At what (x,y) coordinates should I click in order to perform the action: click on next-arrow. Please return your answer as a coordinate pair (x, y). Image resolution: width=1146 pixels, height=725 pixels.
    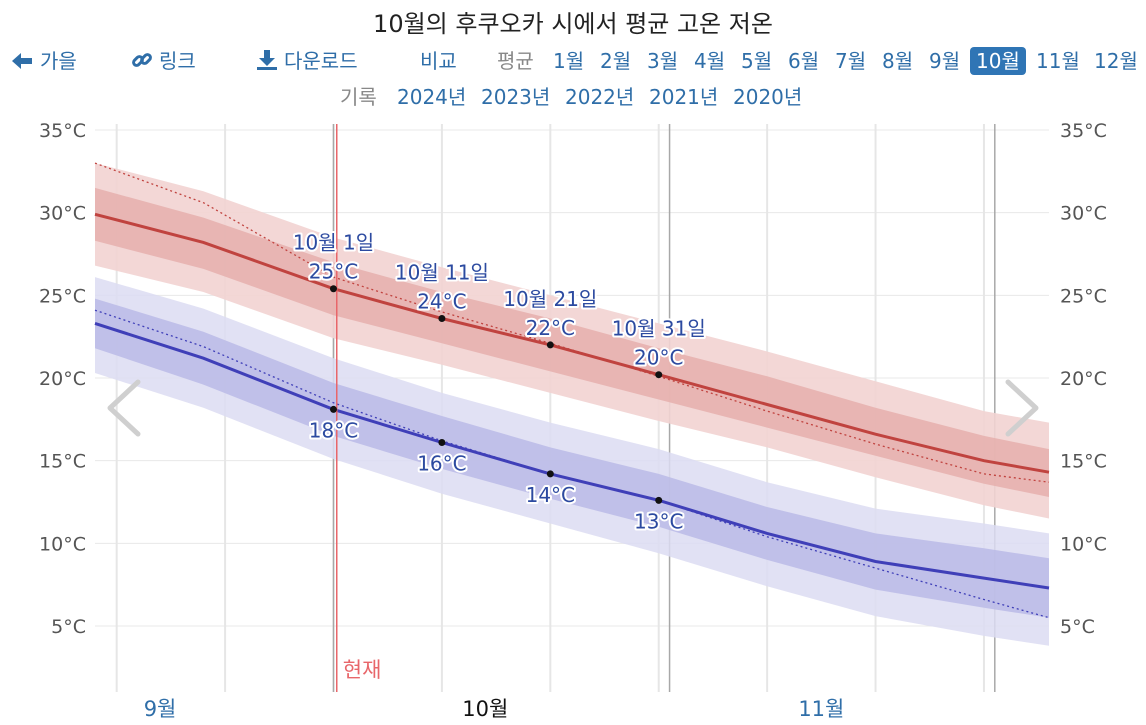
    Looking at the image, I should click on (1022, 408).